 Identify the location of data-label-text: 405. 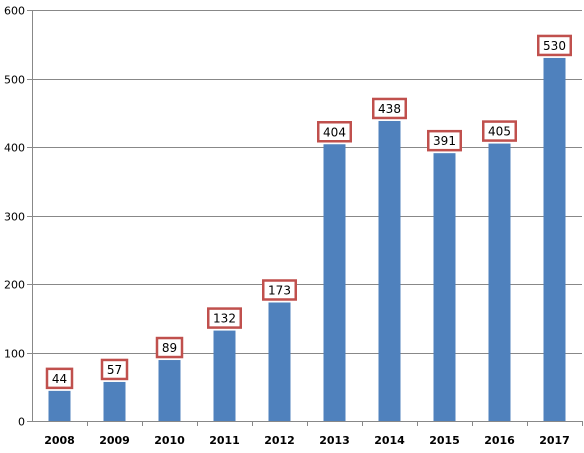
(499, 132).